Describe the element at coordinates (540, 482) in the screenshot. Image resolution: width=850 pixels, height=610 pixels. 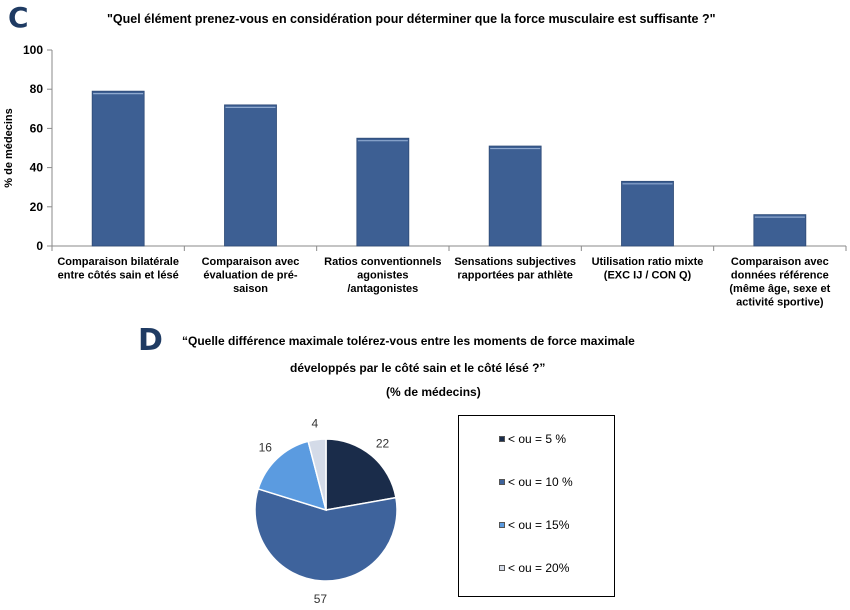
I see `legend-label: < ou = 10 %` at that location.